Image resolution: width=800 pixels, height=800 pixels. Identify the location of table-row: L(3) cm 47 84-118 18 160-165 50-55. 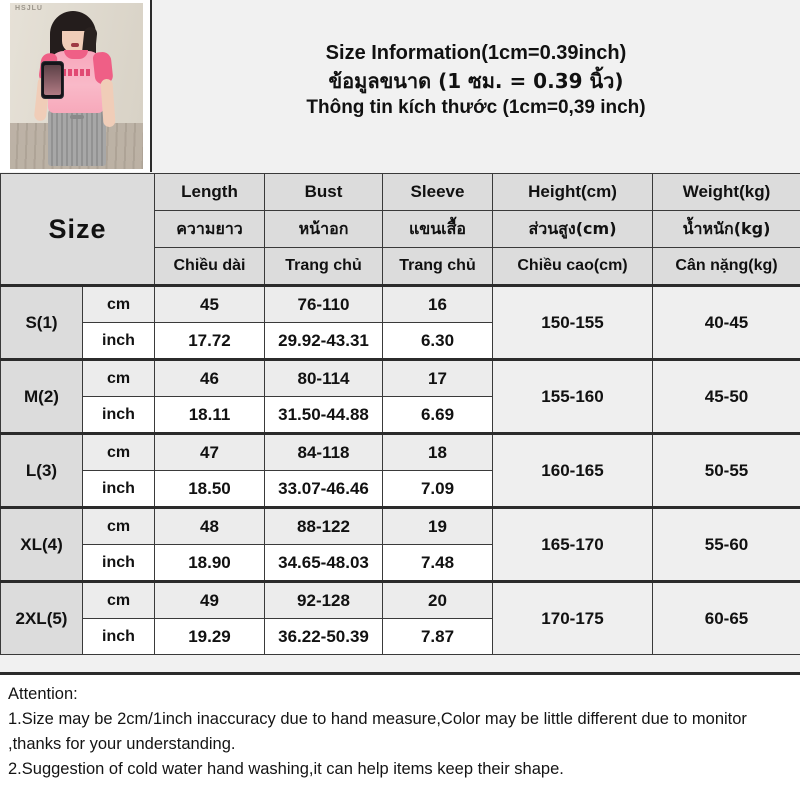
(400, 470).